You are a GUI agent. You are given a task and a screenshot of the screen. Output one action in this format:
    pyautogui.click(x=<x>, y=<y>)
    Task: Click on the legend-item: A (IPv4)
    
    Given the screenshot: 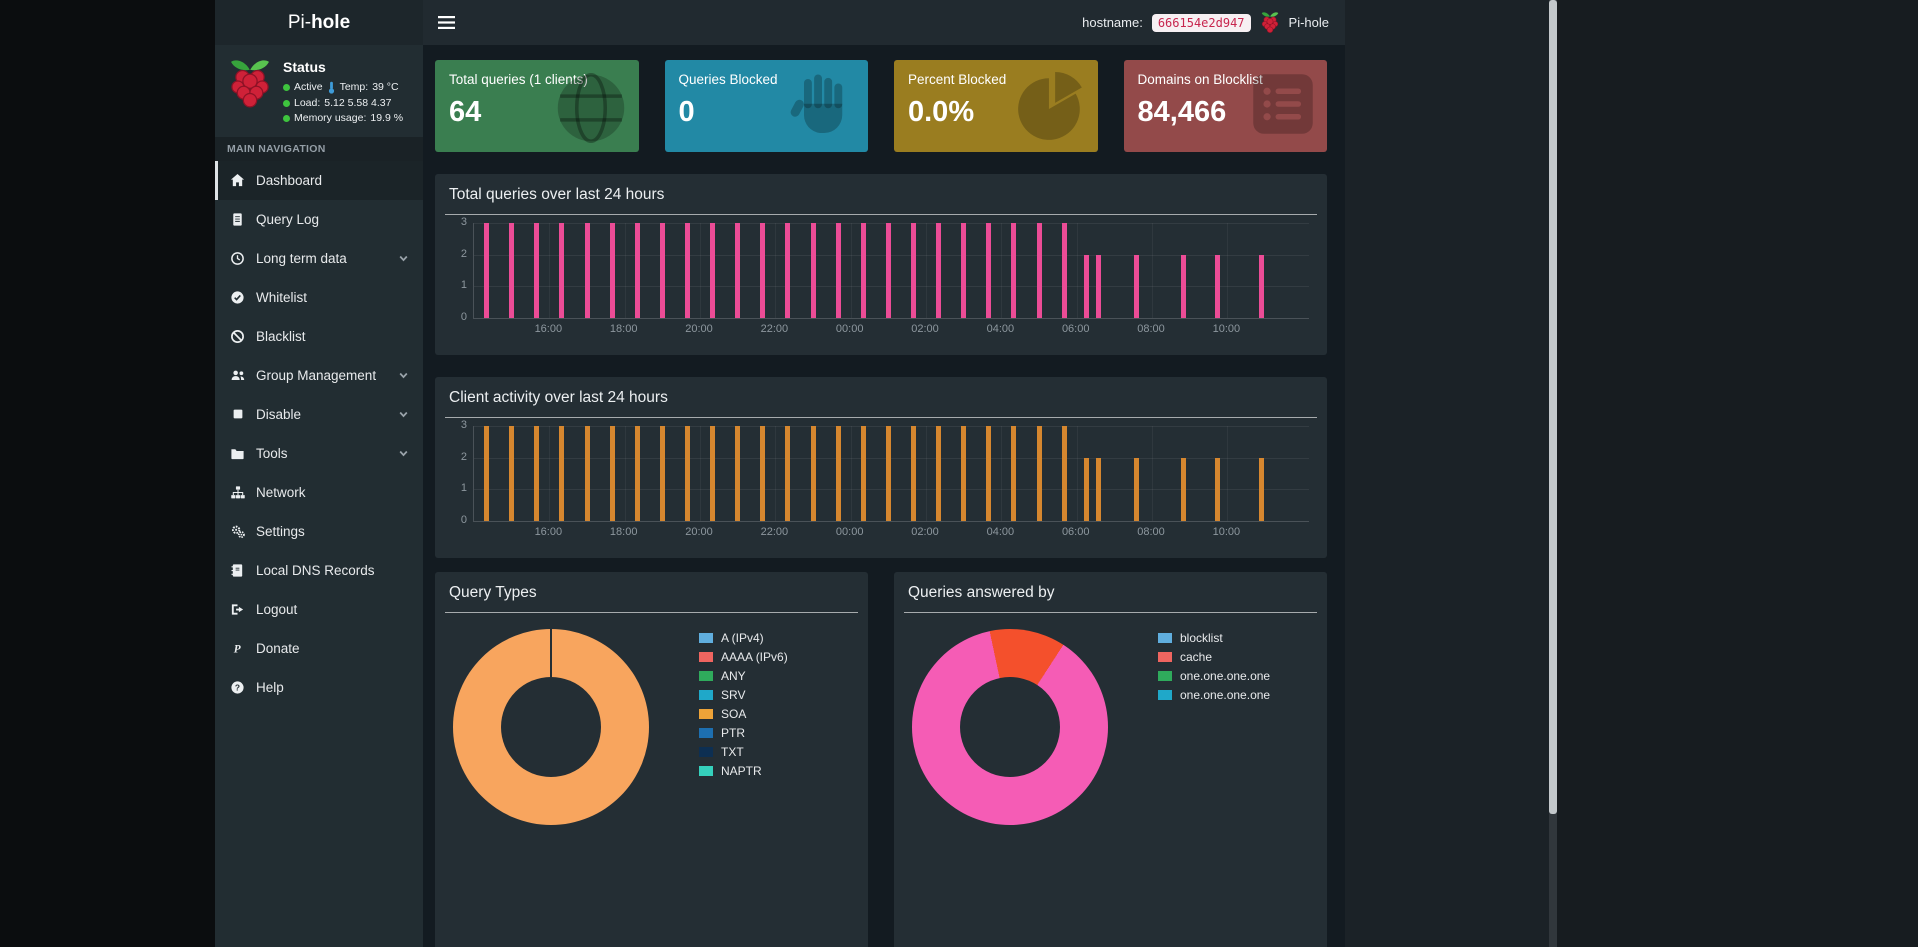 What is the action you would take?
    pyautogui.click(x=743, y=638)
    